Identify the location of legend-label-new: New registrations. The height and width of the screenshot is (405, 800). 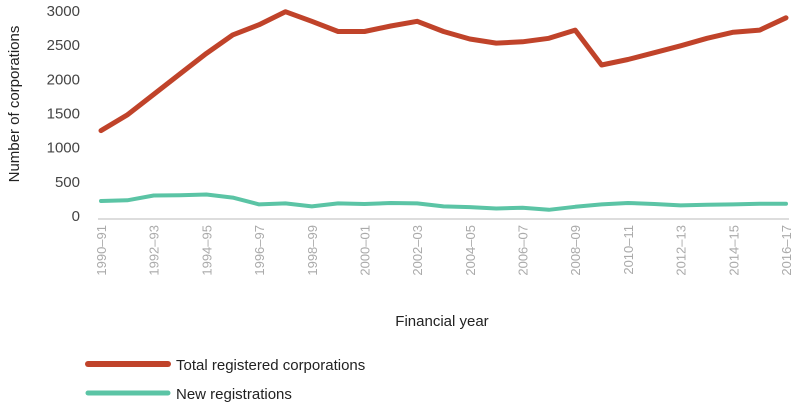
(234, 394).